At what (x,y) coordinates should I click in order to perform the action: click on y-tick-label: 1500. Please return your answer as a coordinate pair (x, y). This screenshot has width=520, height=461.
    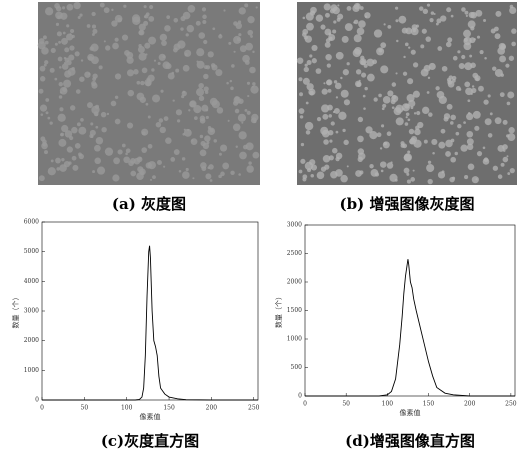
    Looking at the image, I should click on (294, 310).